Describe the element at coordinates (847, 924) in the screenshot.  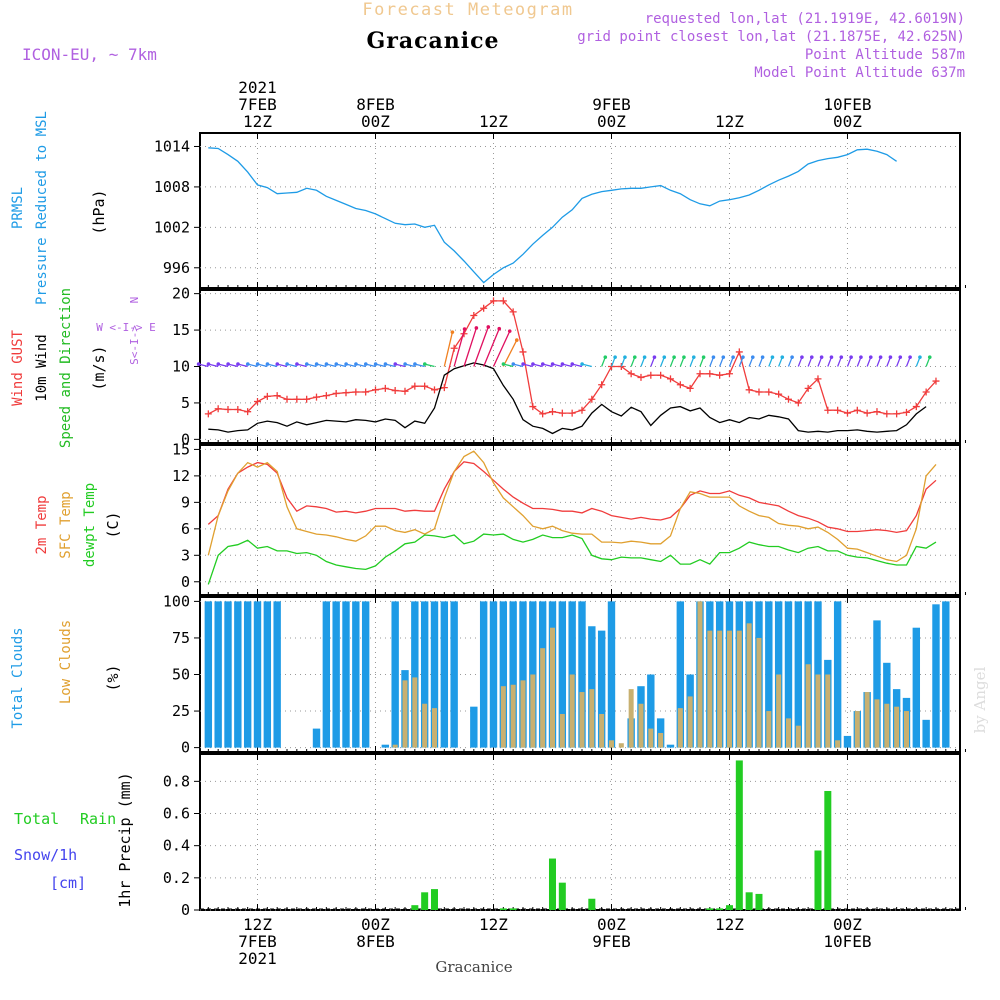
I see `bottom-time-label: 00Z` at that location.